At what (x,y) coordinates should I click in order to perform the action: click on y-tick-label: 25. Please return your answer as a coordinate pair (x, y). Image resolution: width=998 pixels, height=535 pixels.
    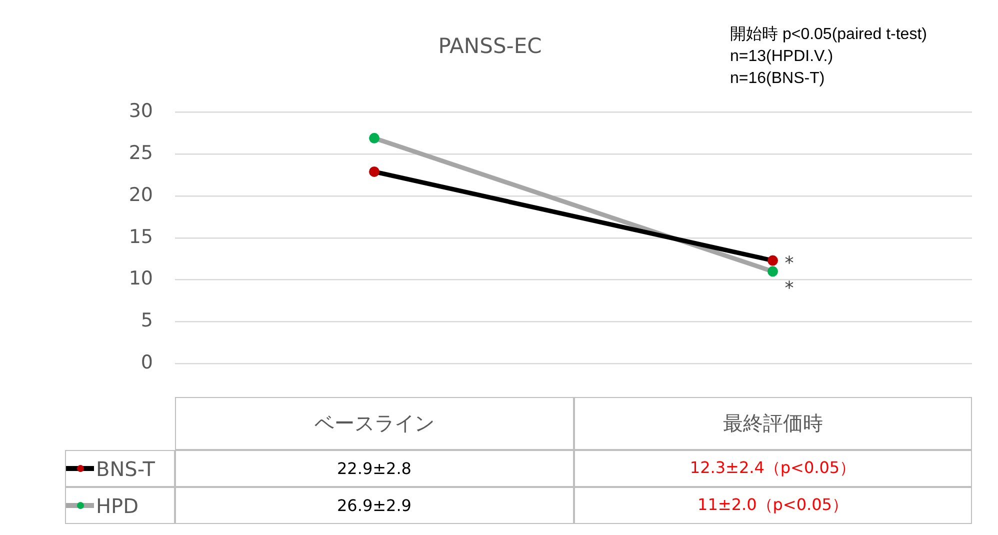
    Looking at the image, I should click on (140, 153).